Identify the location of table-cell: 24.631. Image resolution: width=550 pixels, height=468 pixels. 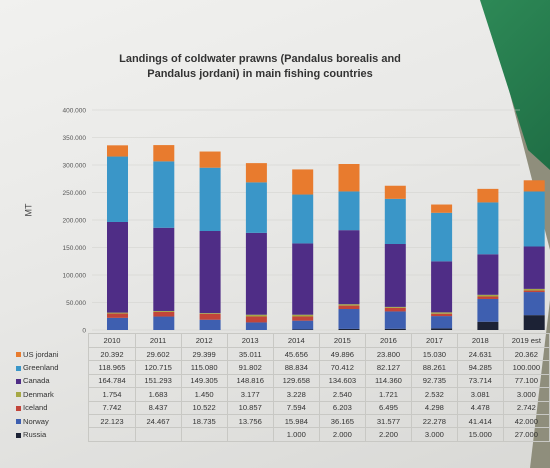
(480, 354).